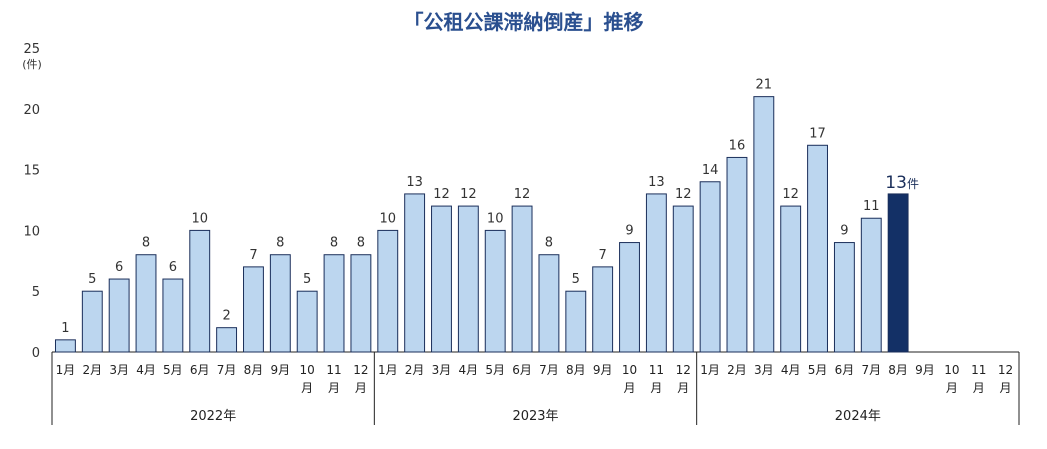 This screenshot has width=1047, height=449. Describe the element at coordinates (213, 416) in the screenshot. I see `year-label: 2022年` at that location.